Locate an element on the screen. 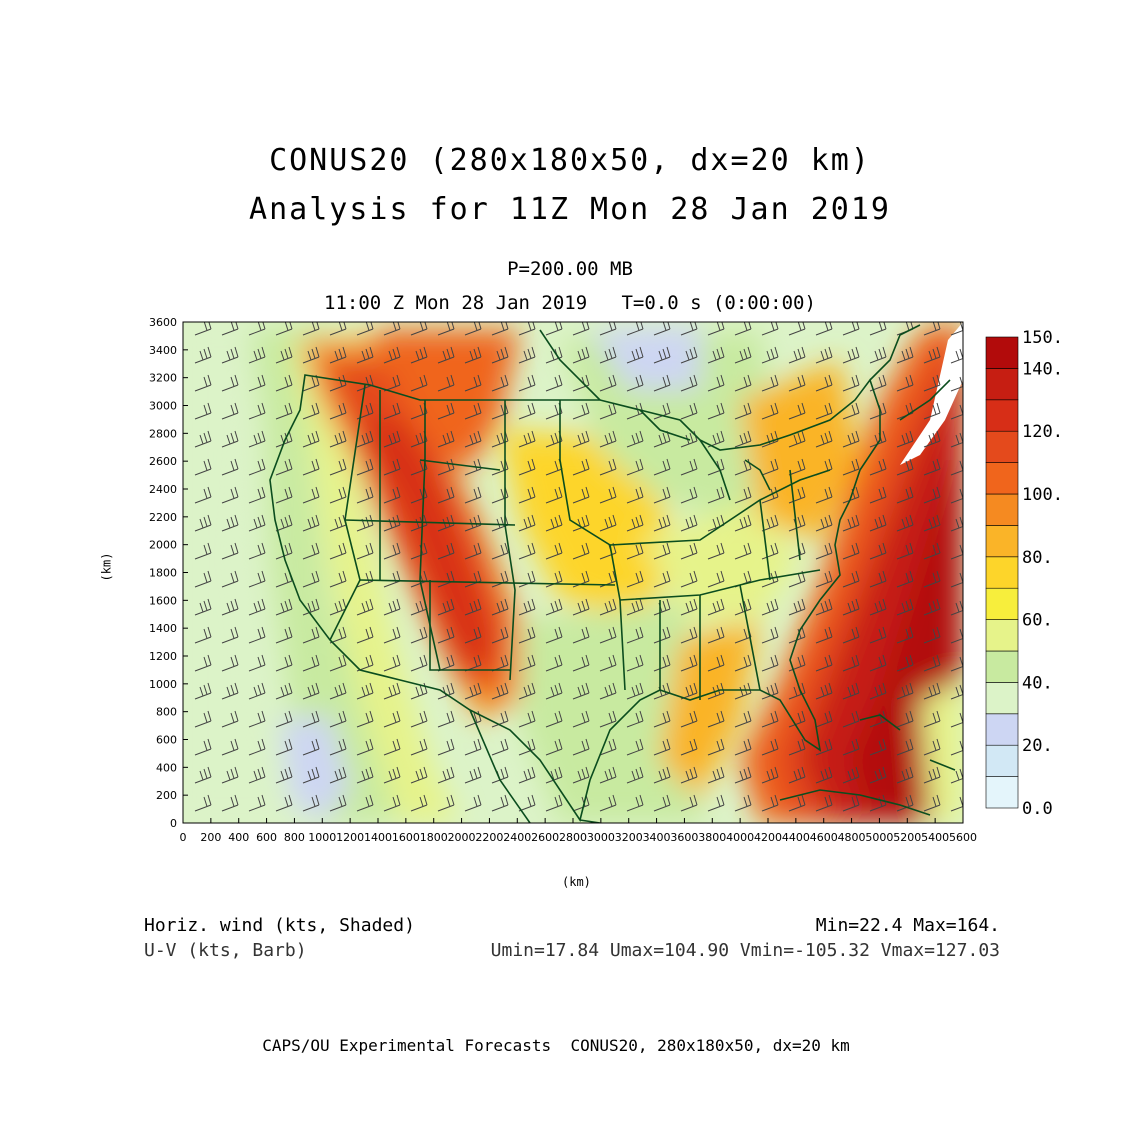 The width and height of the screenshot is (1148, 1148). x-tick-label: 1000 is located at coordinates (322, 837).